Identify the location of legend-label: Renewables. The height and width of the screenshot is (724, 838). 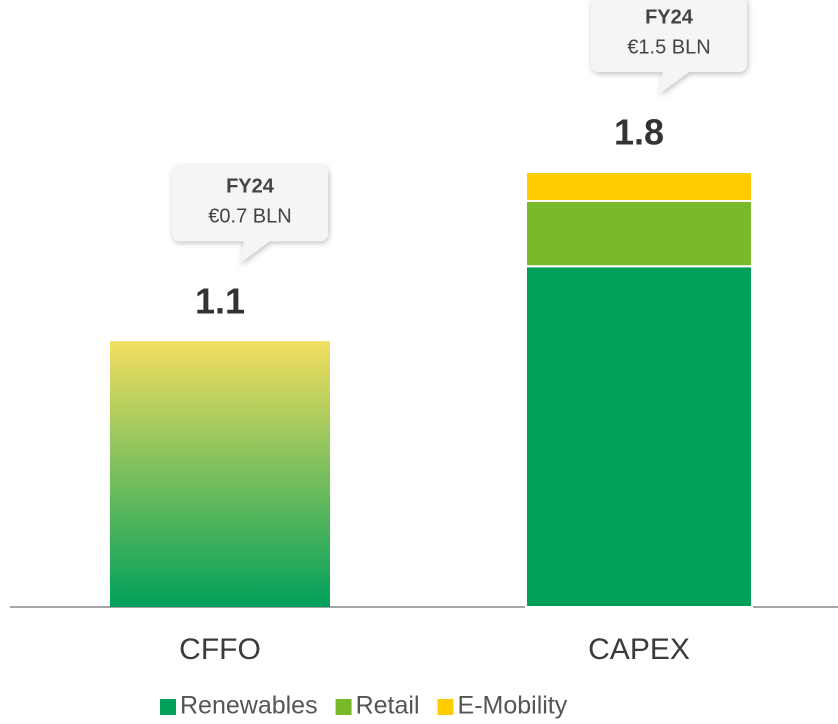
(249, 706).